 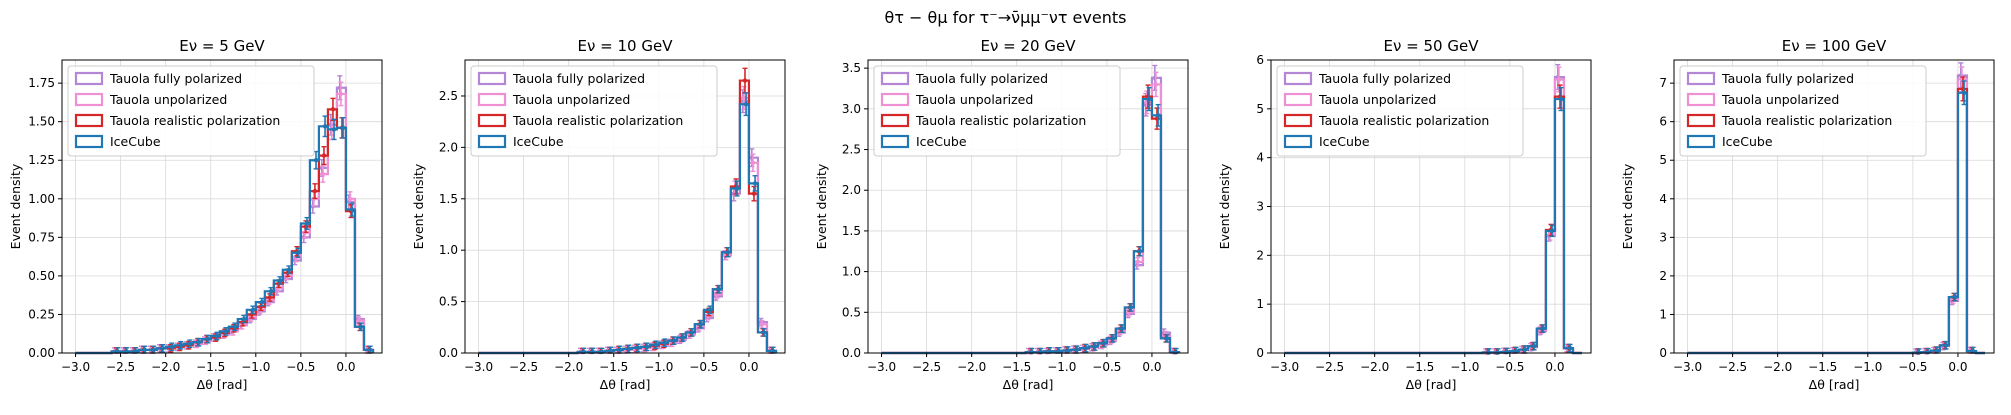 What do you see at coordinates (626, 46) in the screenshot?
I see `chart-title: Eν = 10 GeV` at bounding box center [626, 46].